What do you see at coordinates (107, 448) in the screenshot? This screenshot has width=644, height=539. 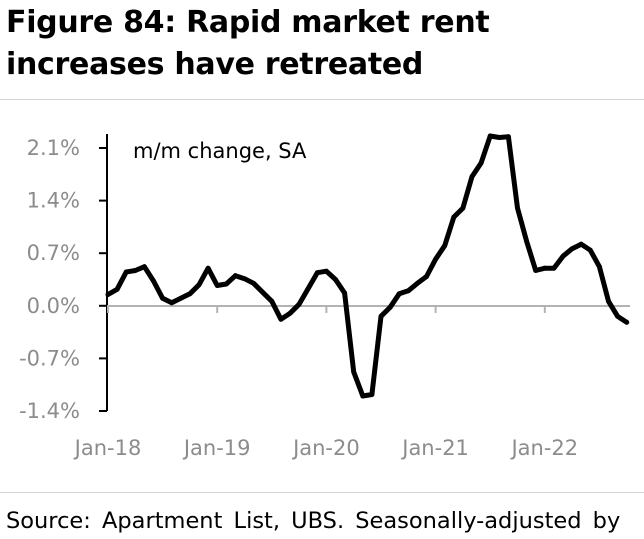 I see `x-tick-label: Jan-18` at bounding box center [107, 448].